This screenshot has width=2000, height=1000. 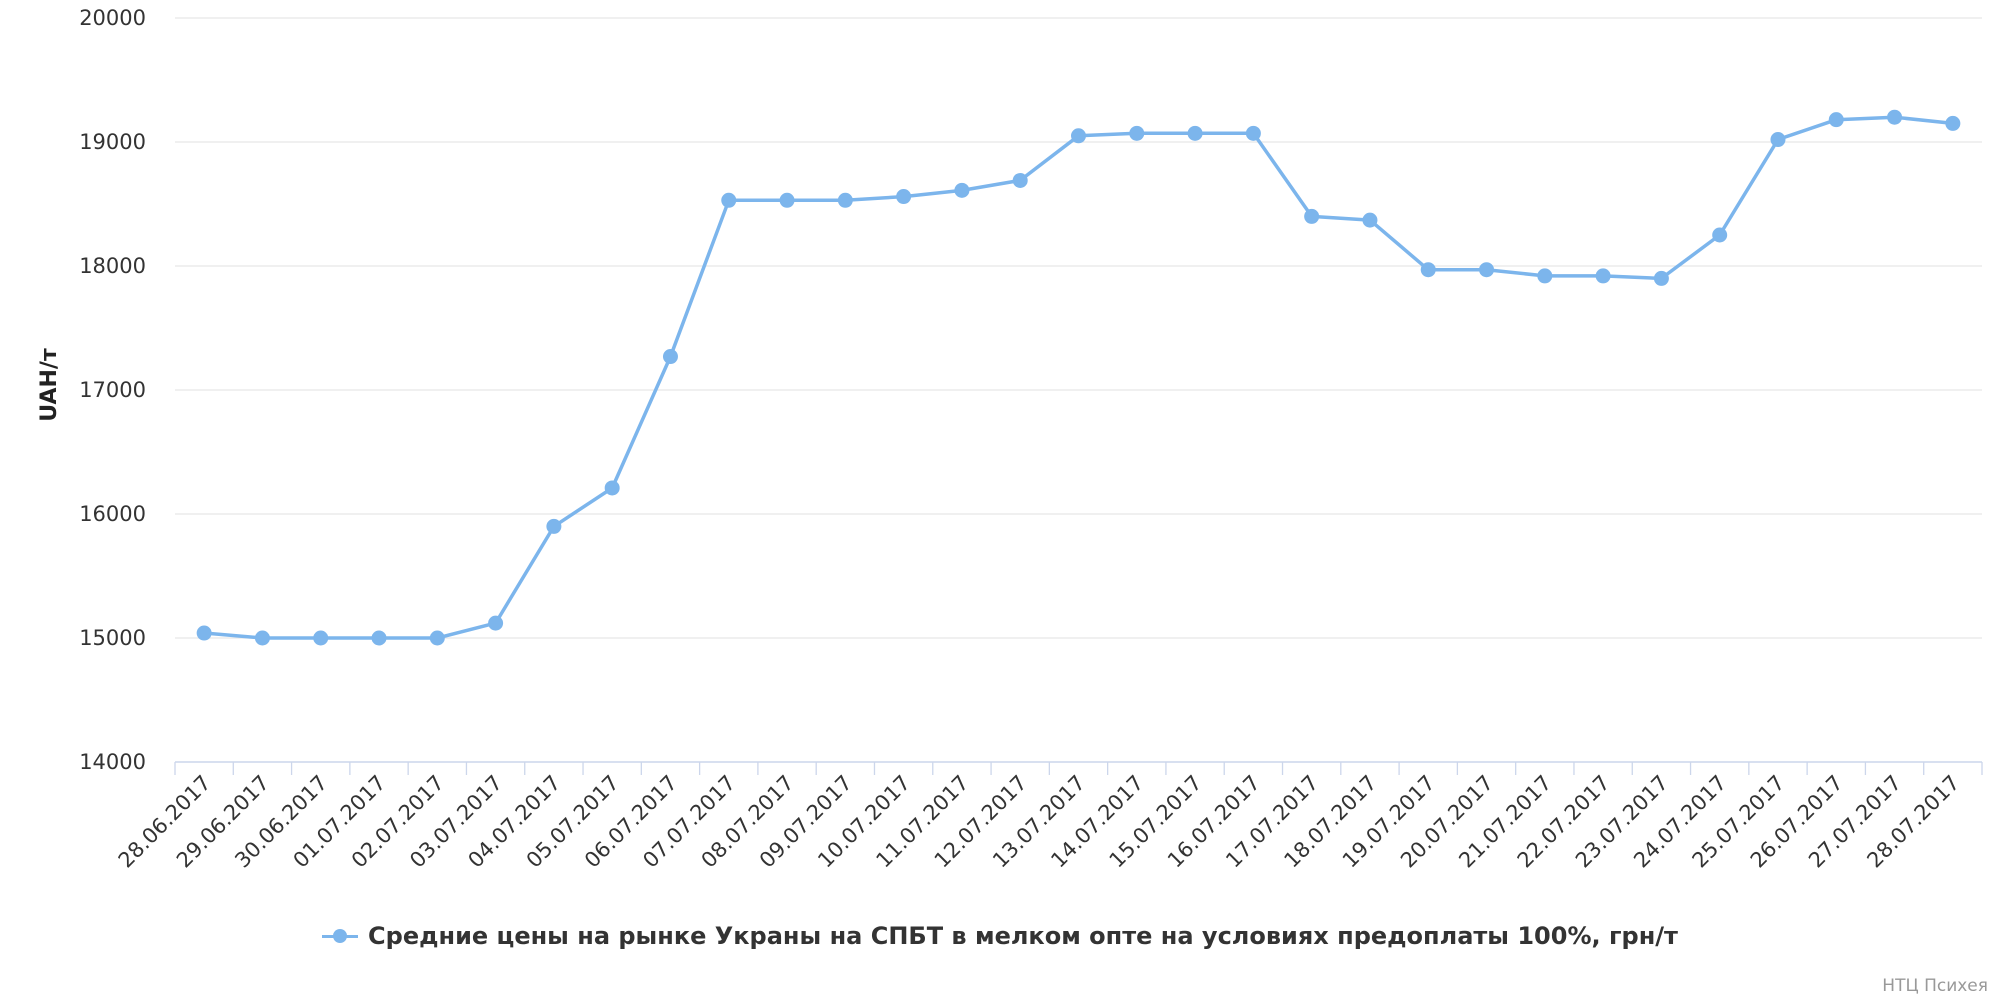 What do you see at coordinates (112, 514) in the screenshot?
I see `y-tick-label: 16000` at bounding box center [112, 514].